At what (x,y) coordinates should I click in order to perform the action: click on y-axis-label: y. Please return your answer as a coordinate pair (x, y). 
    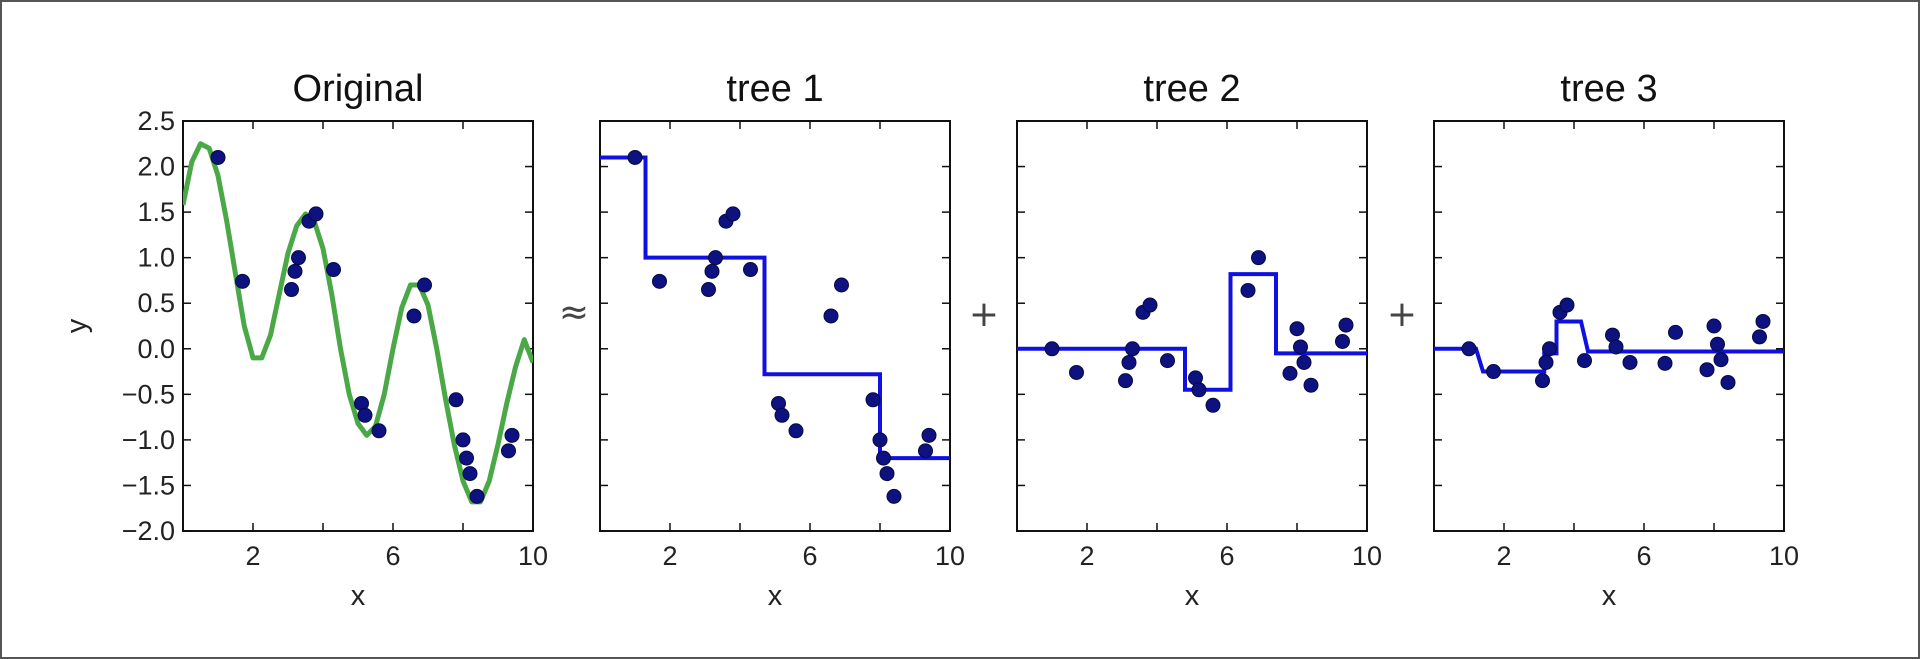
    Looking at the image, I should click on (77, 325).